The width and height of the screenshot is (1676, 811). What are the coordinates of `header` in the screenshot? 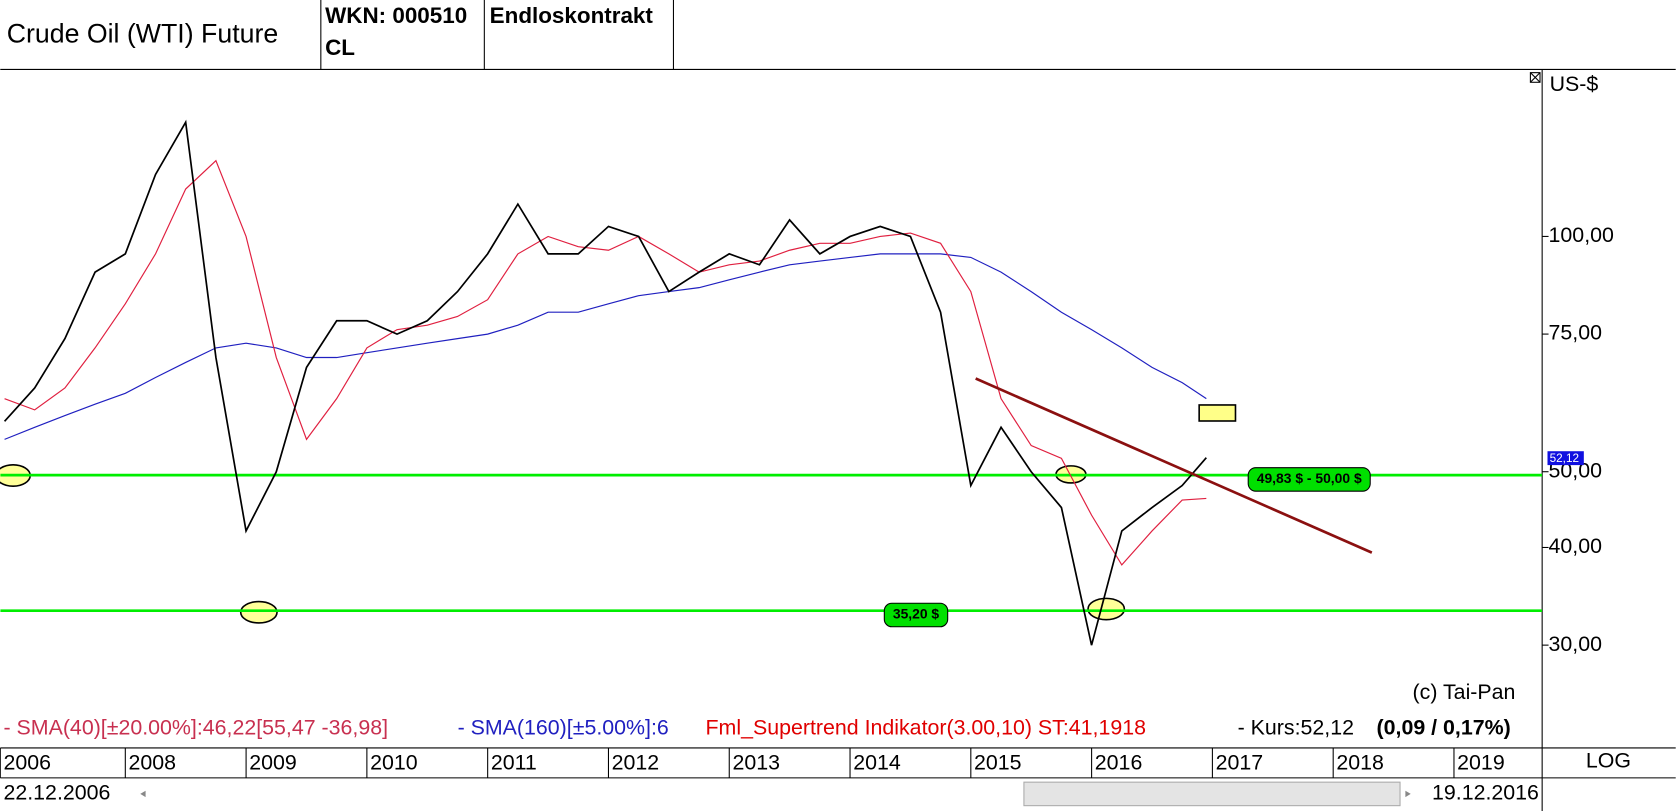 It's located at (838, 35).